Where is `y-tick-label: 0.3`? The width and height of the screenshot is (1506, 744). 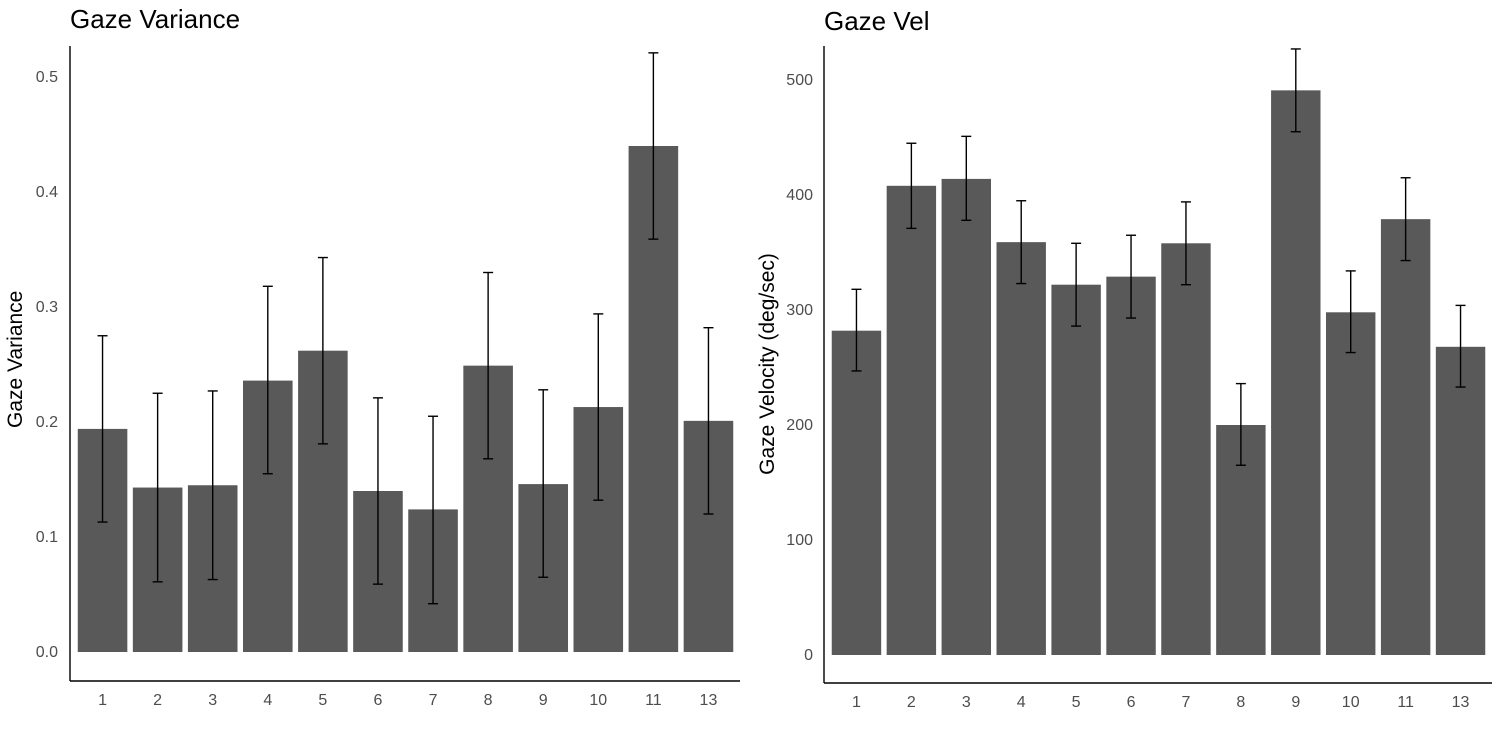 y-tick-label: 0.3 is located at coordinates (47, 307).